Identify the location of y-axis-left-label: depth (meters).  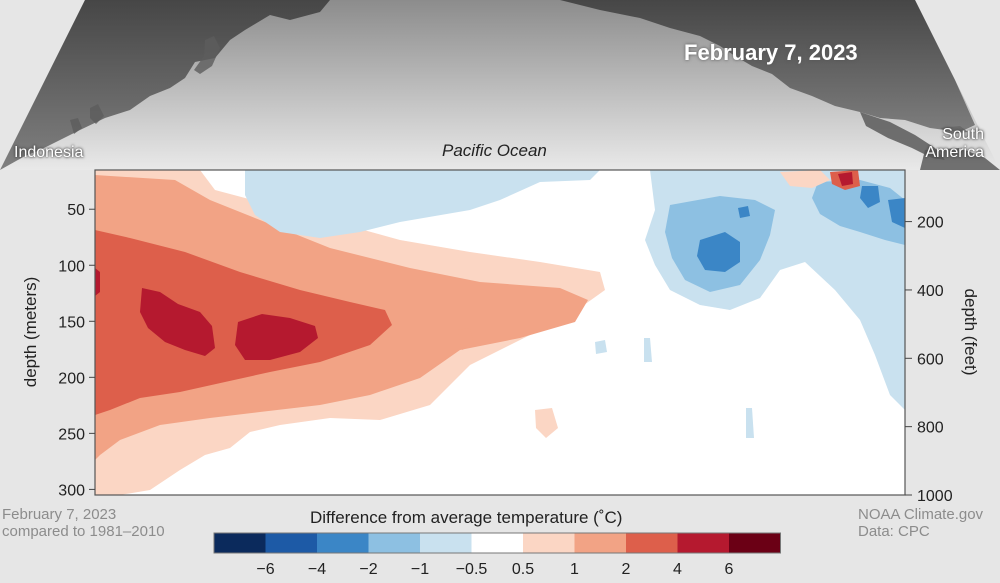
(30, 332).